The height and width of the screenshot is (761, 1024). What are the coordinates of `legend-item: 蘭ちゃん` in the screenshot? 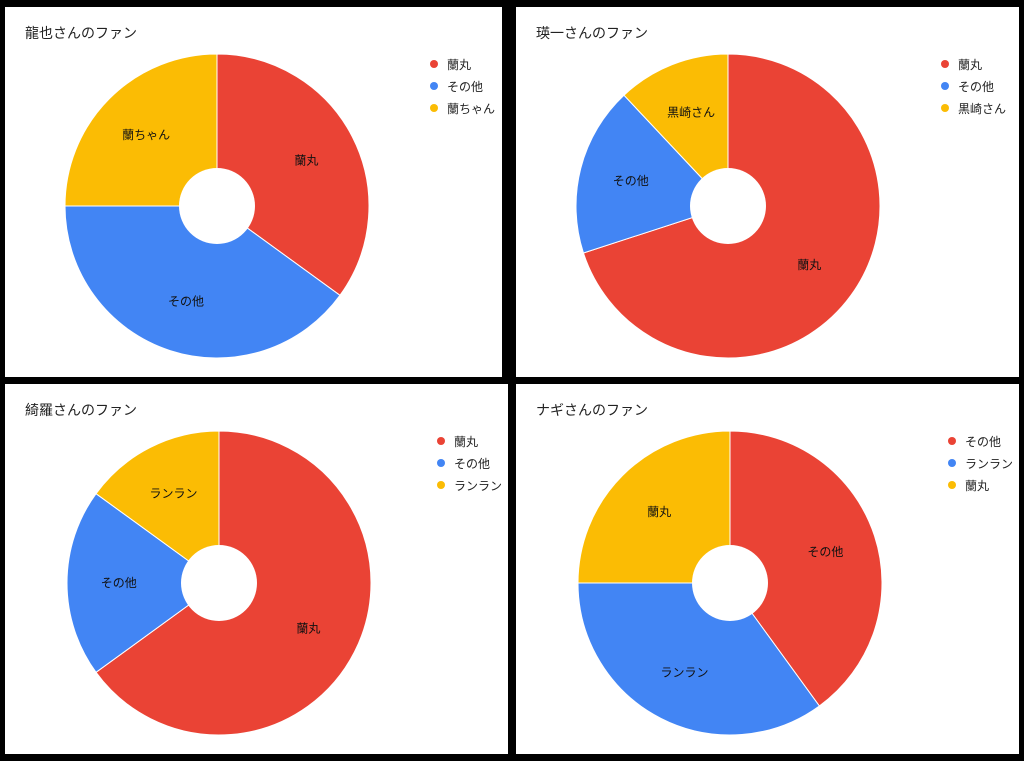 It's located at (462, 108).